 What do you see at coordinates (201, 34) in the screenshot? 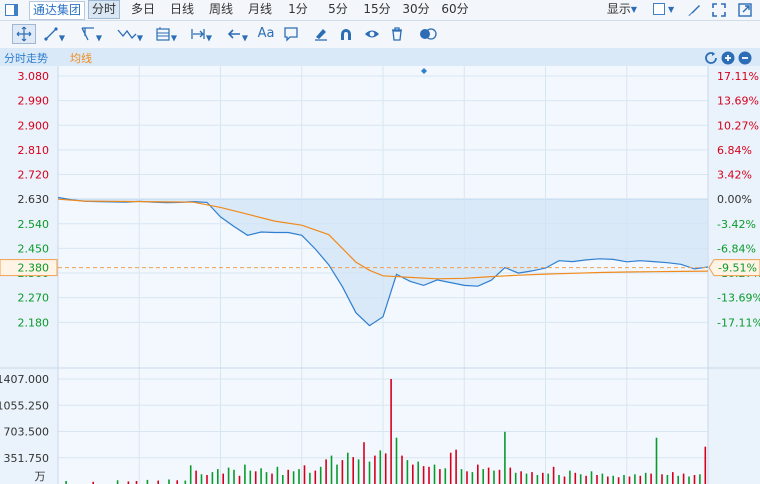
I see `range-tool: ▼` at bounding box center [201, 34].